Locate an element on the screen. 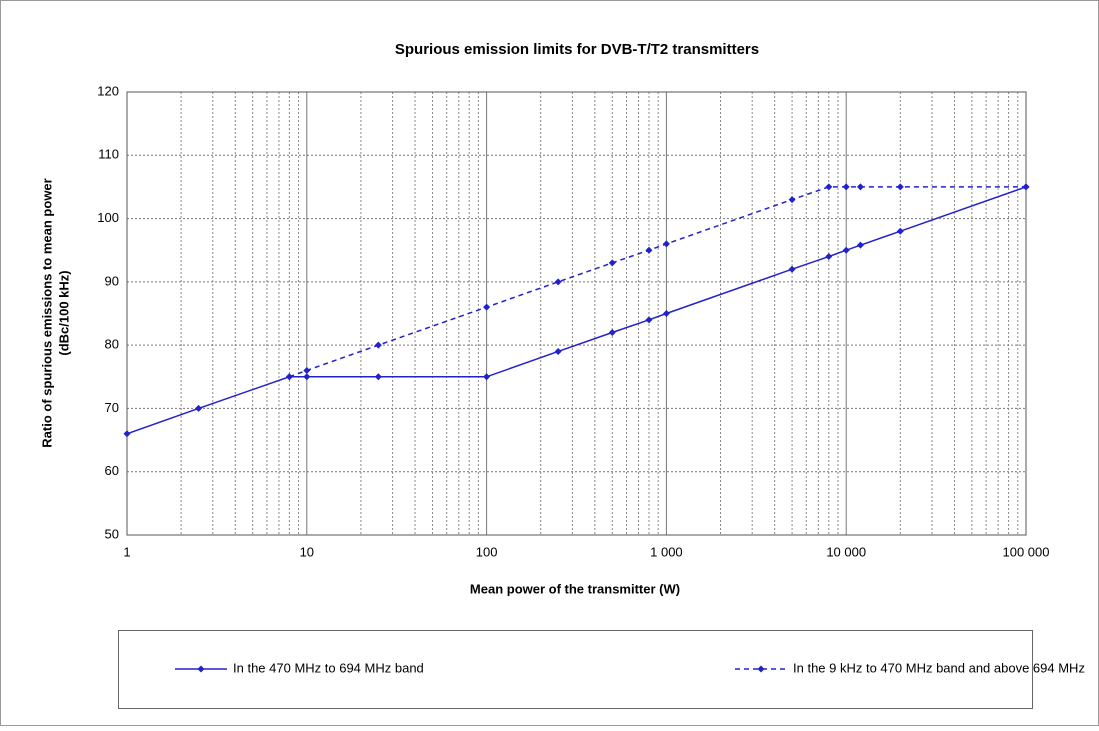 Image resolution: width=1099 pixels, height=731 pixels. y-tick-label: 90 is located at coordinates (112, 280).